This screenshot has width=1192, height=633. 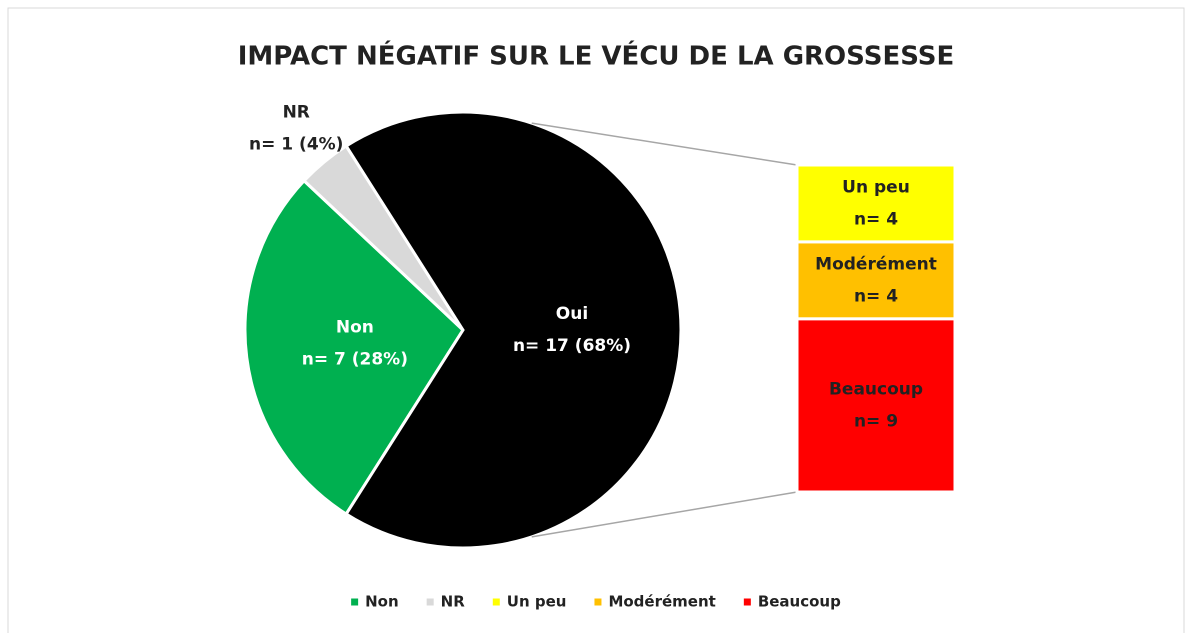 What do you see at coordinates (876, 187) in the screenshot?
I see `bar-label: Un peu` at bounding box center [876, 187].